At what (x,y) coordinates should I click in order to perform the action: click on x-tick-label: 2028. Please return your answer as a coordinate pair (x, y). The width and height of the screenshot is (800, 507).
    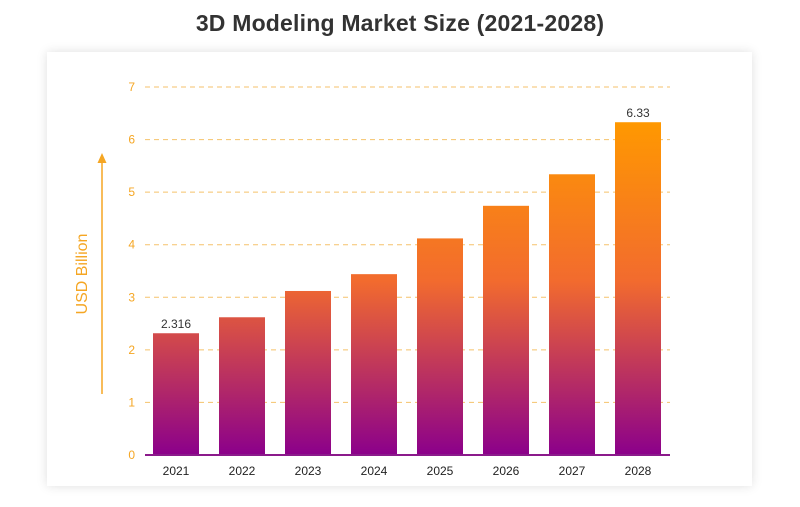
    Looking at the image, I should click on (638, 471).